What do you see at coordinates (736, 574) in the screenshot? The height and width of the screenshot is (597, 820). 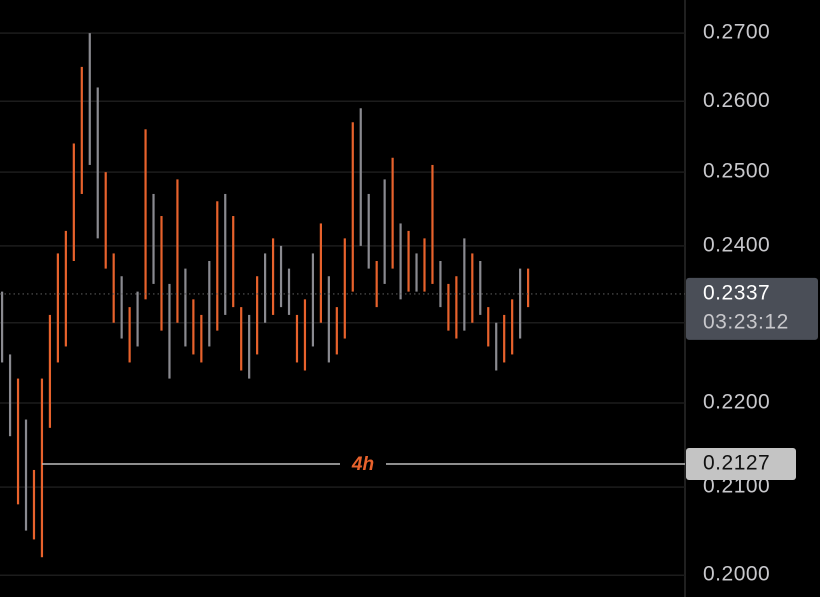 I see `y-tick-label: 0.2000` at bounding box center [736, 574].